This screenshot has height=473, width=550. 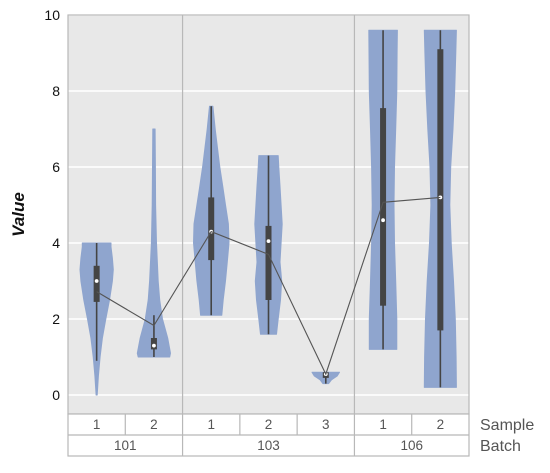 I want to click on batch-label: 101, so click(x=125, y=445).